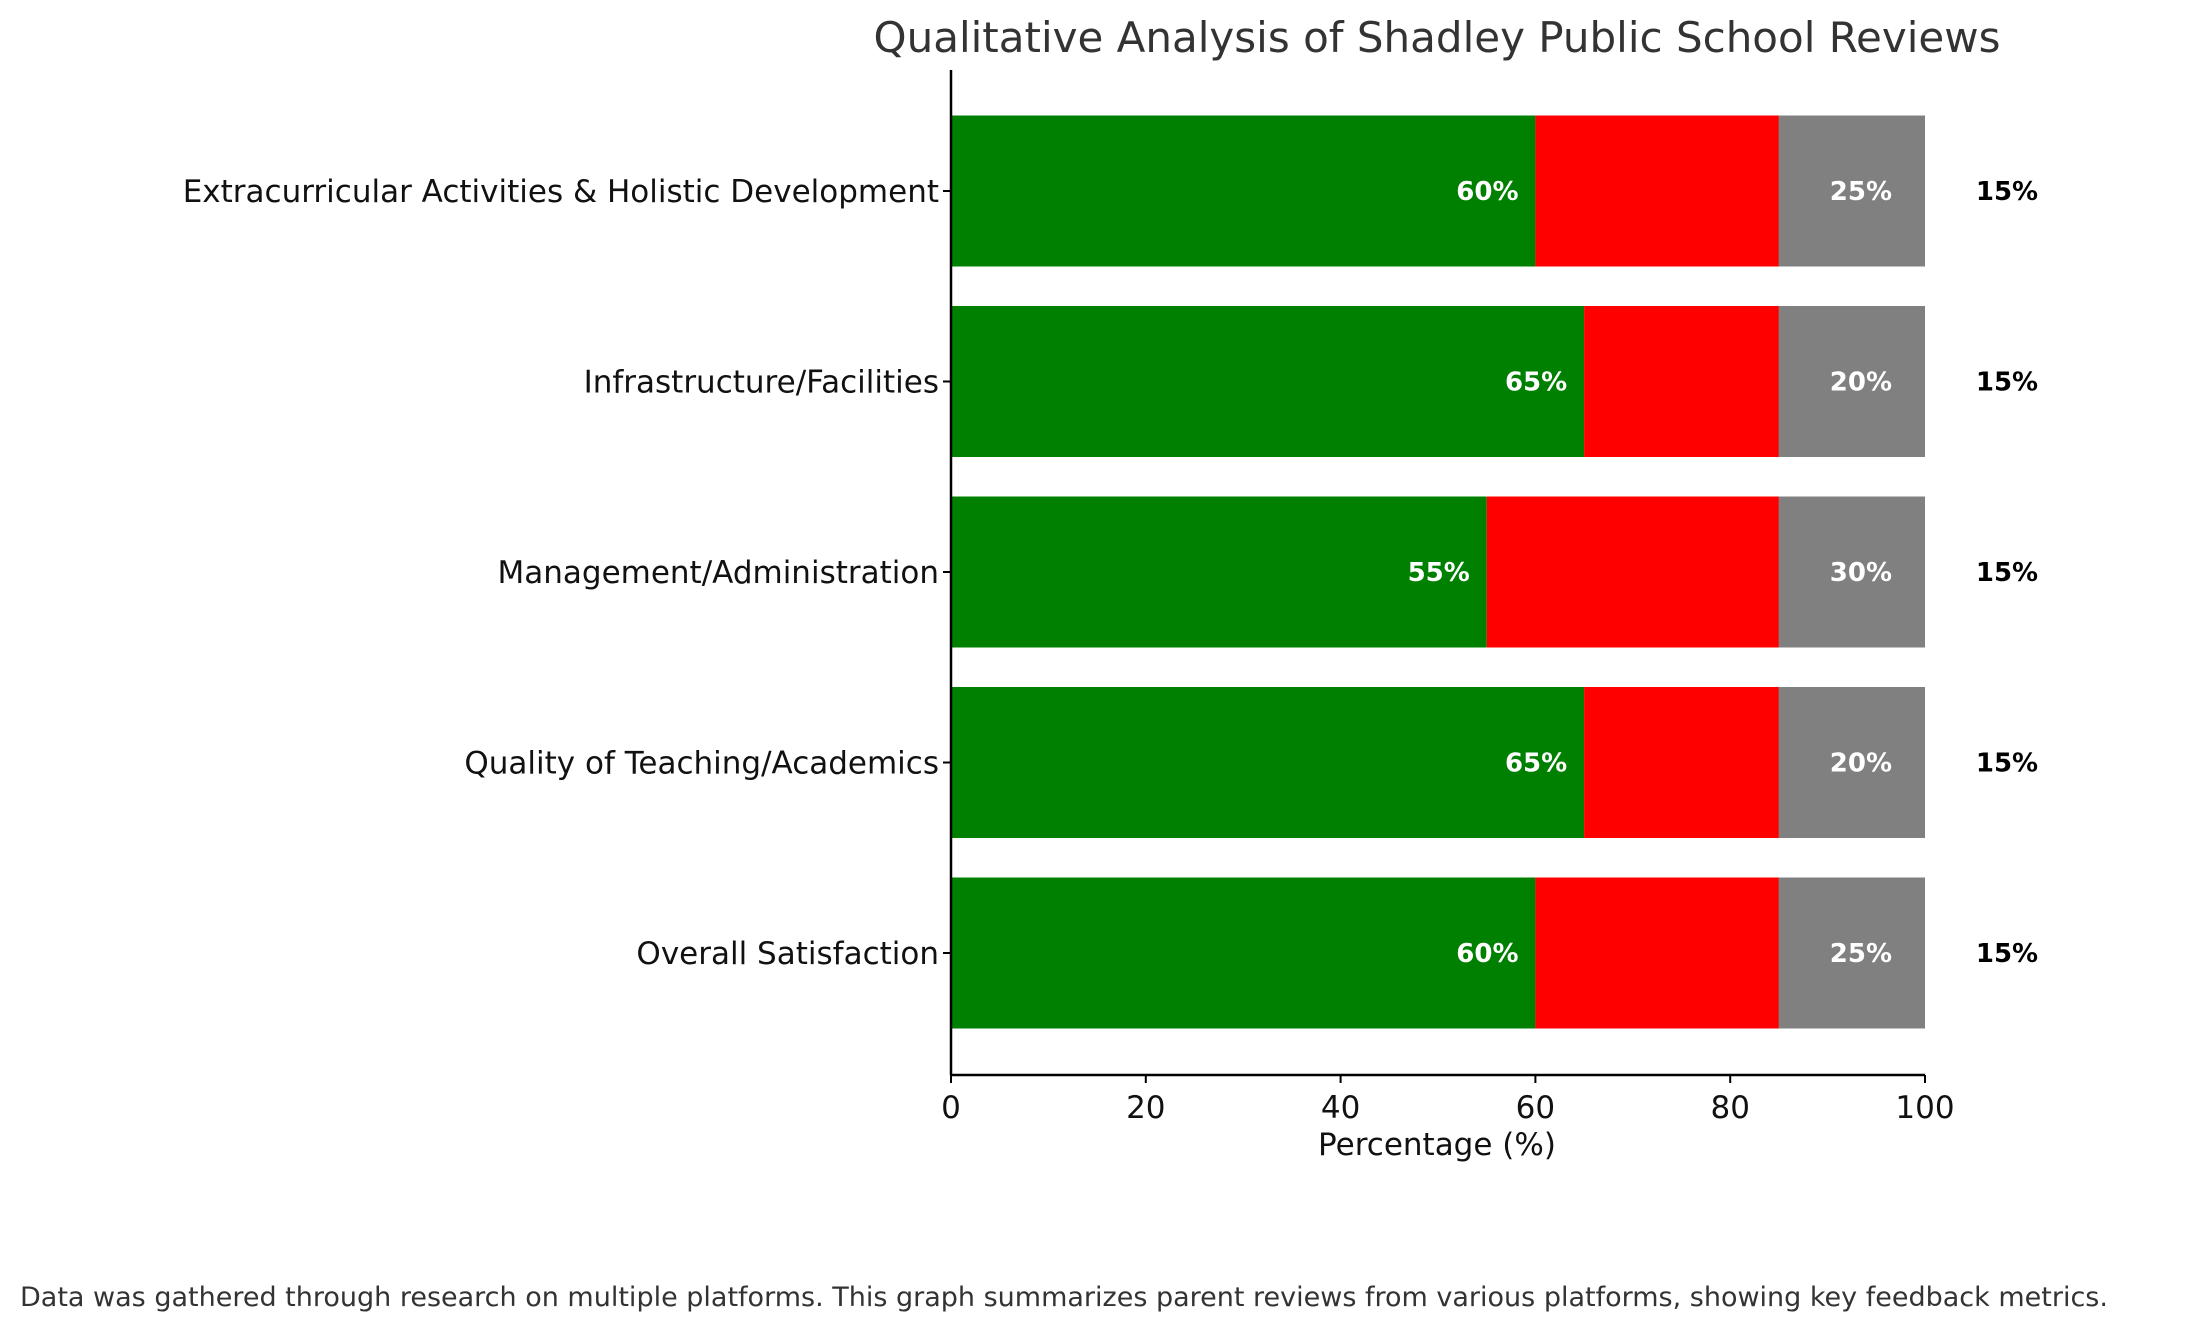 The width and height of the screenshot is (2188, 1336). What do you see at coordinates (787, 954) in the screenshot?
I see `category-label: Overall Satisfaction` at bounding box center [787, 954].